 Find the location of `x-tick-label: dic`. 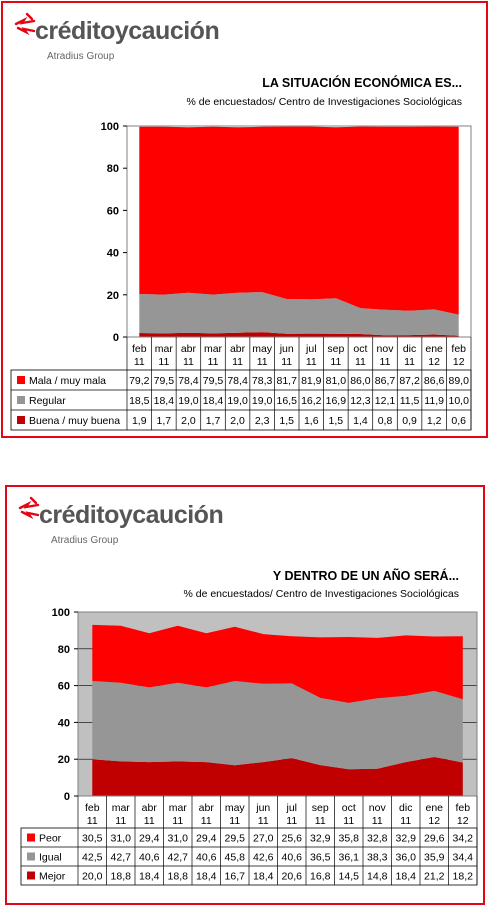

x-tick-label: dic is located at coordinates (405, 808).